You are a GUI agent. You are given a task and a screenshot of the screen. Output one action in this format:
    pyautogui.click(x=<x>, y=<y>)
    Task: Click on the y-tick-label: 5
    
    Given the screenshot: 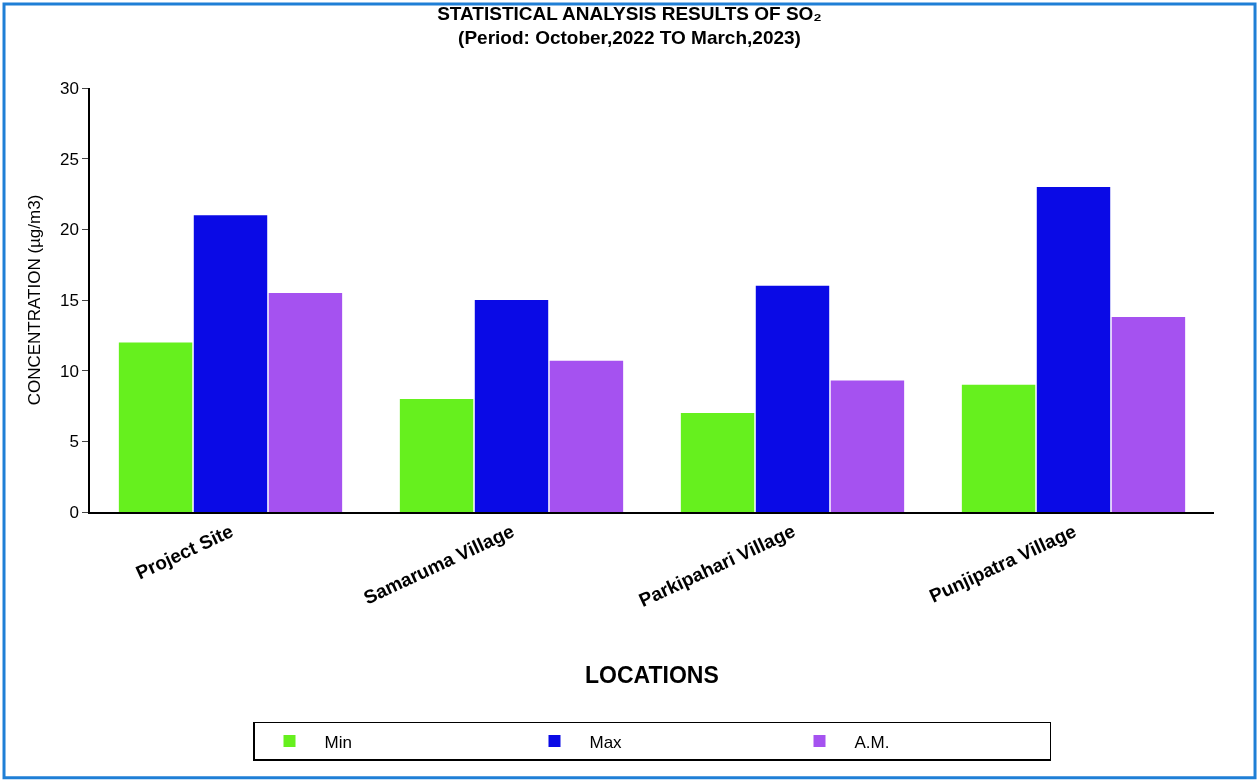 What is the action you would take?
    pyautogui.click(x=74, y=442)
    